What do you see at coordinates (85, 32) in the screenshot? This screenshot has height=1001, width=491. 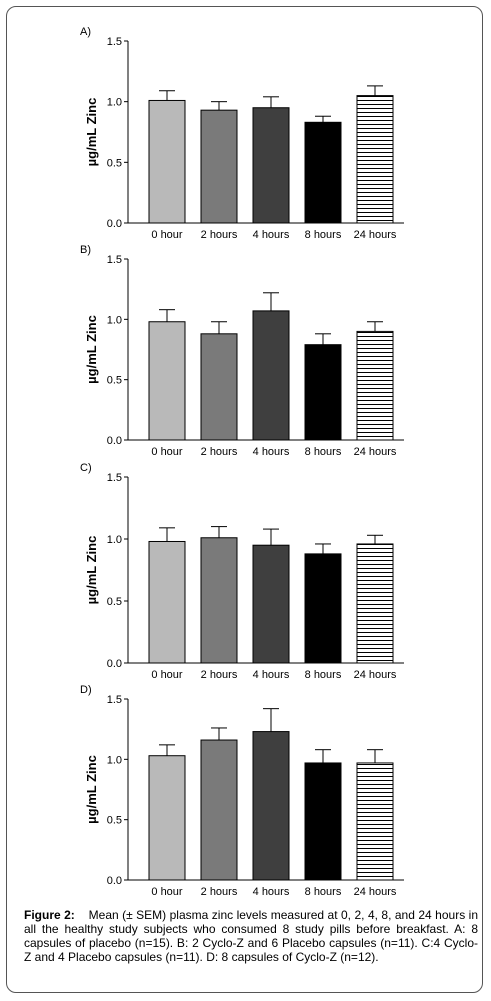 I see `panel-label: A)` at bounding box center [85, 32].